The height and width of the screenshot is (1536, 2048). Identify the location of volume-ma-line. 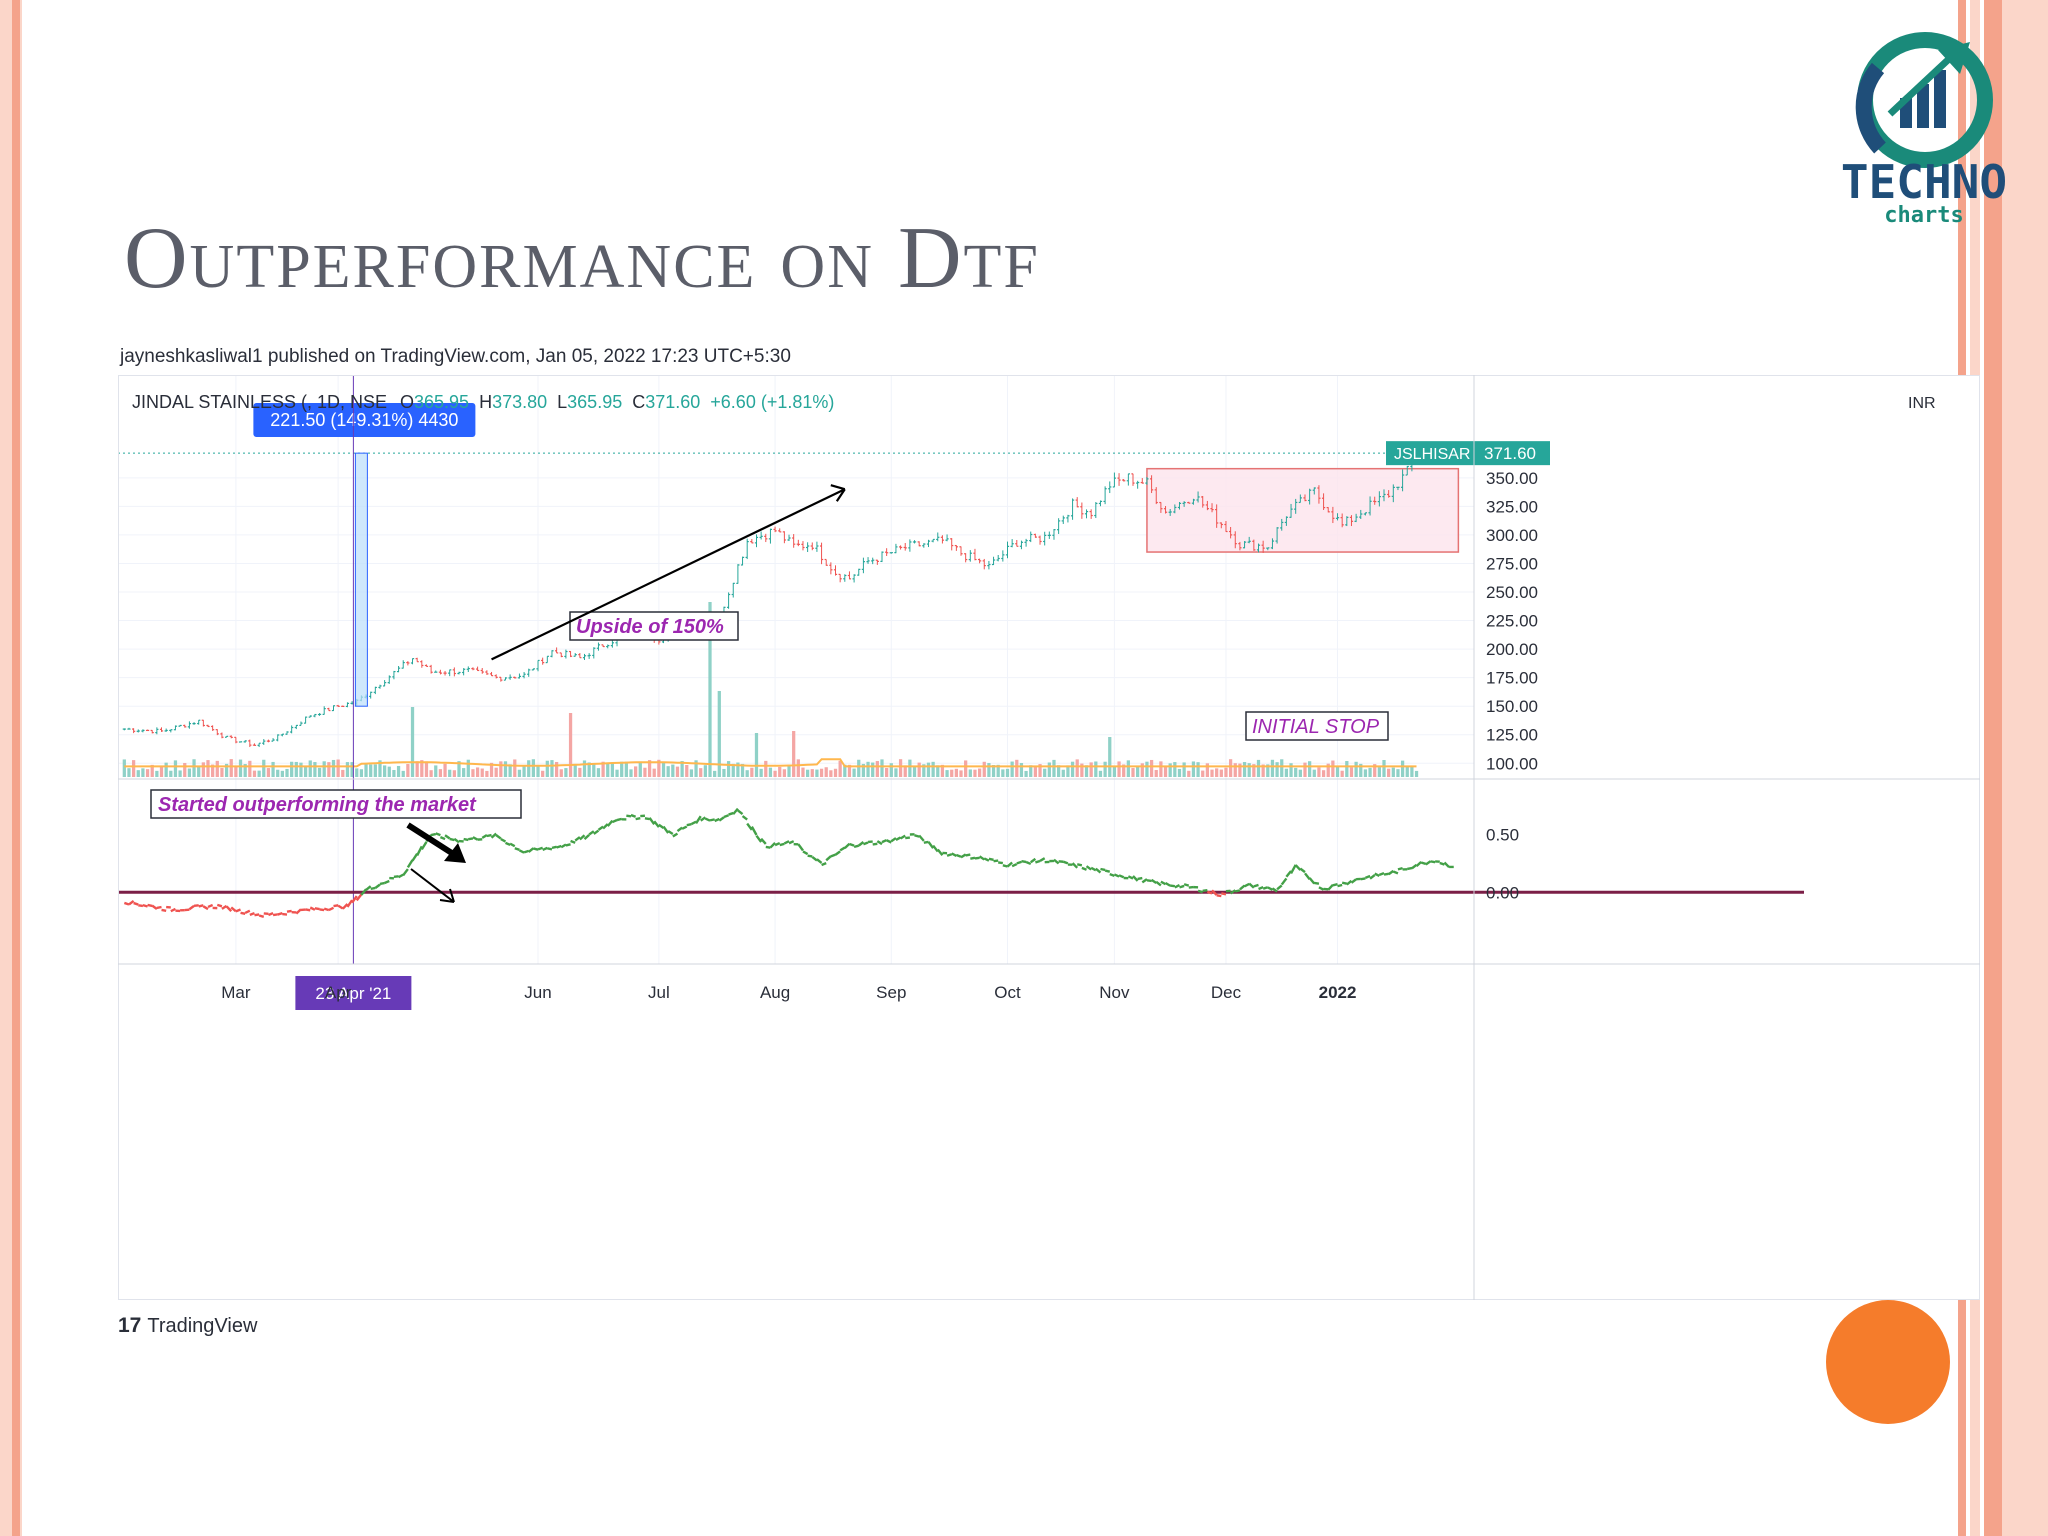
(770, 763).